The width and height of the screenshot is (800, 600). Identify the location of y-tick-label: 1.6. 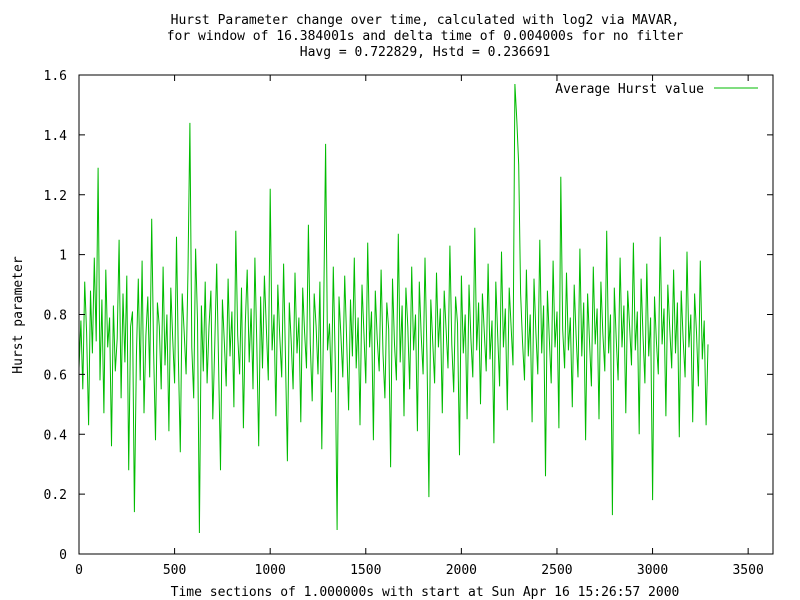
(55, 76).